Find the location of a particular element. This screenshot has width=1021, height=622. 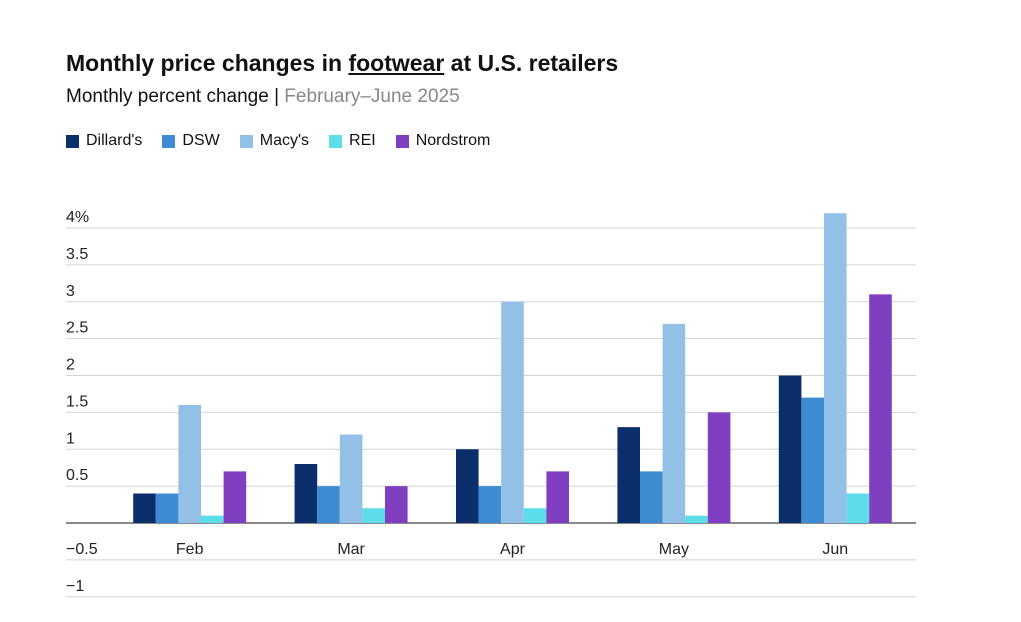

x-tick-label: Apr is located at coordinates (513, 549).